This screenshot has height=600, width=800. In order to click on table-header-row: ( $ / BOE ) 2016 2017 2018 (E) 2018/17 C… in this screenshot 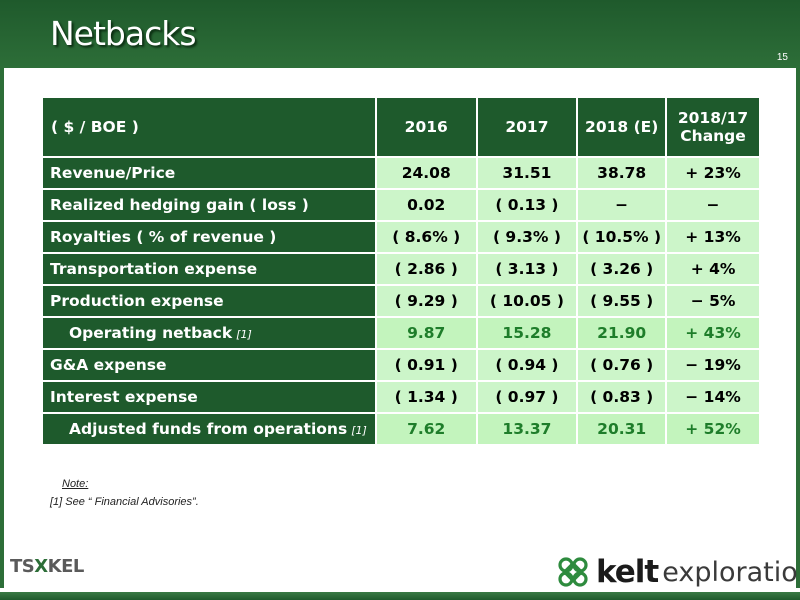, I will do `click(401, 127)`.